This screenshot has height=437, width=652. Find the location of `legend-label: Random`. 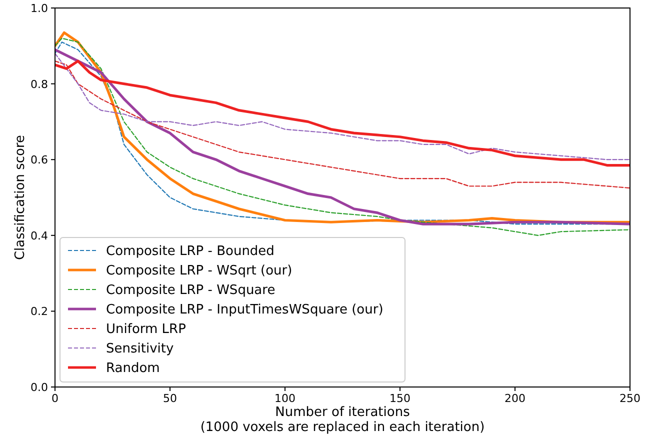

legend-label: Random is located at coordinates (133, 368).